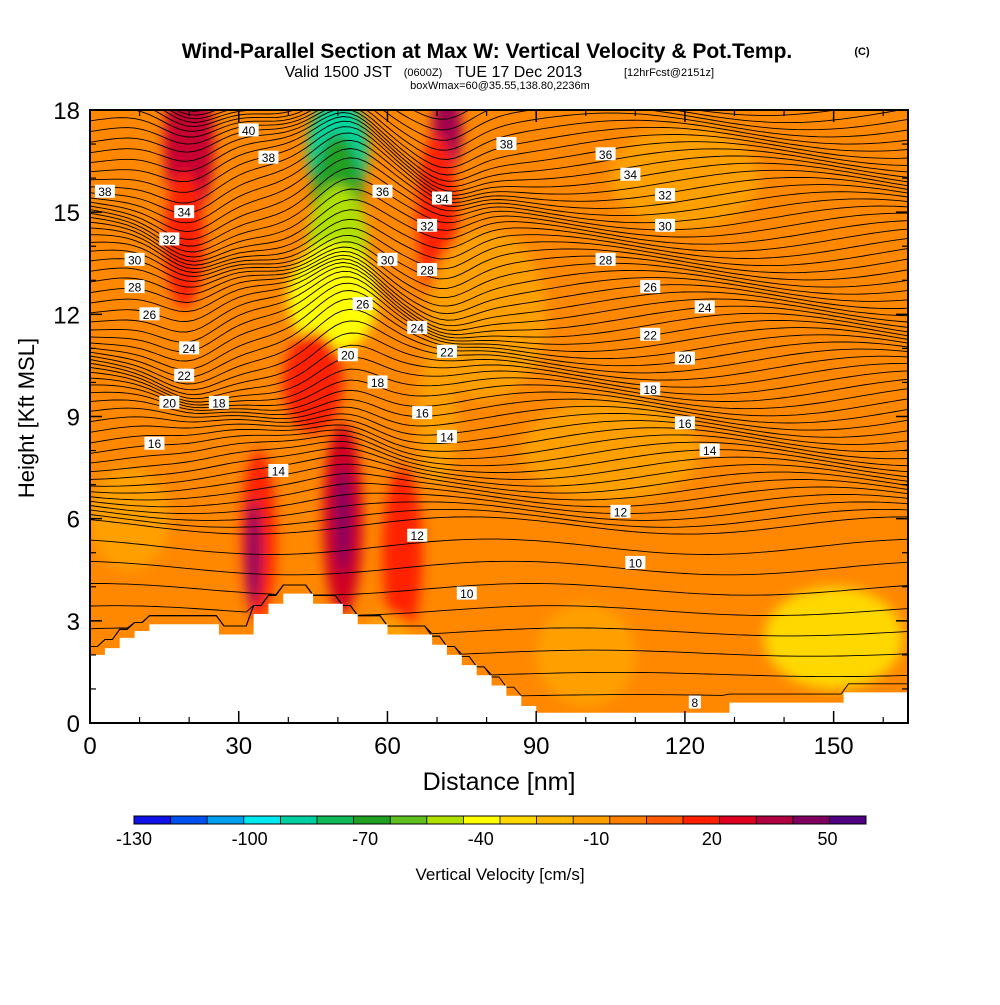  I want to click on theta-label: 38, so click(104, 191).